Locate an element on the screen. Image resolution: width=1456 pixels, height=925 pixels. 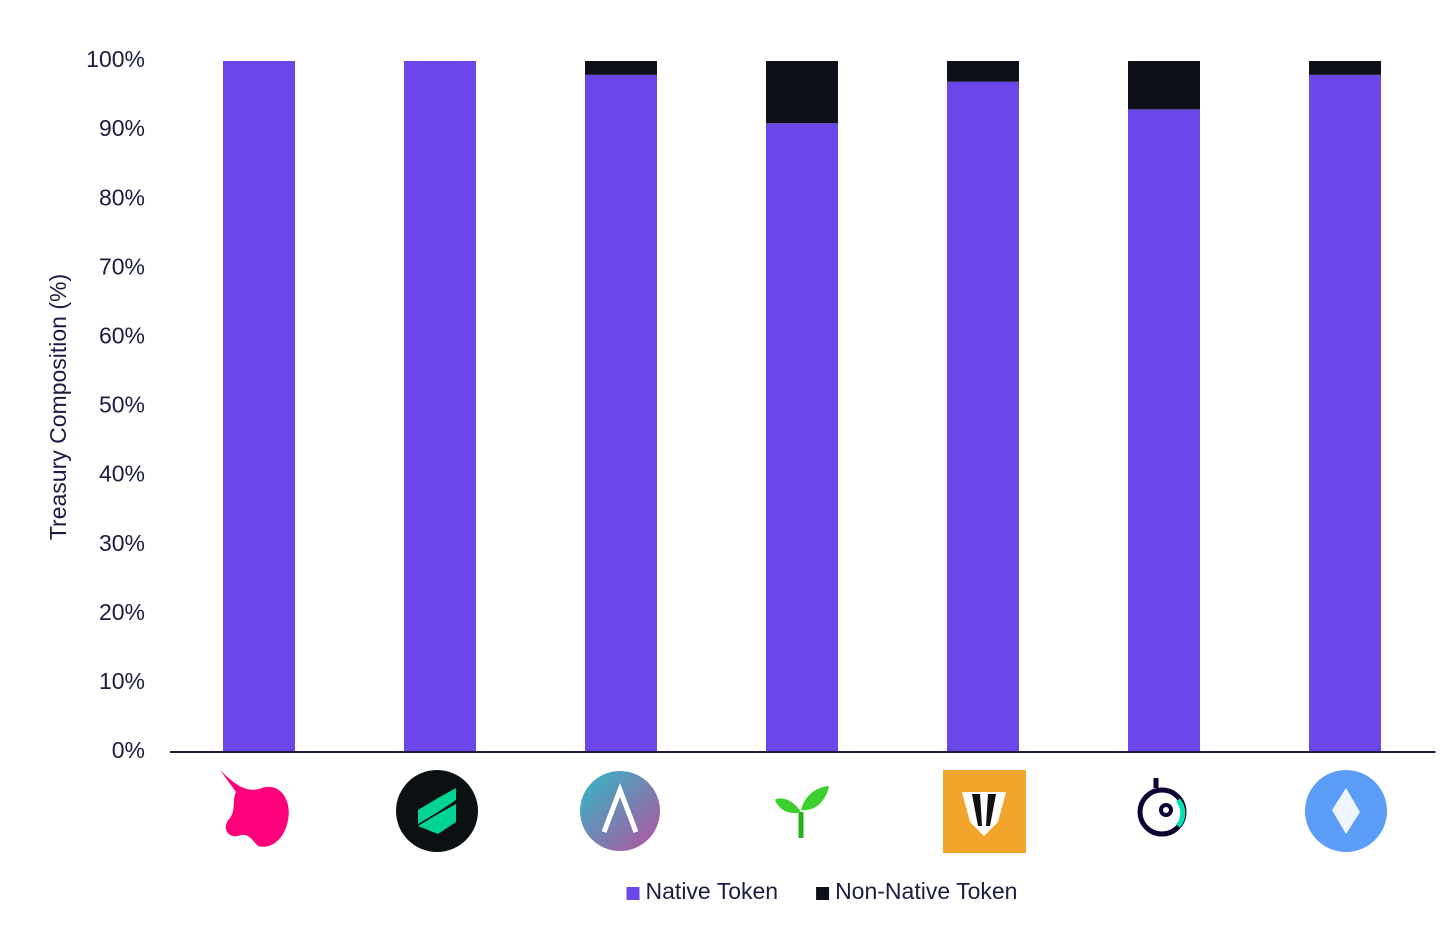
y-tick-label: 80% is located at coordinates (122, 197).